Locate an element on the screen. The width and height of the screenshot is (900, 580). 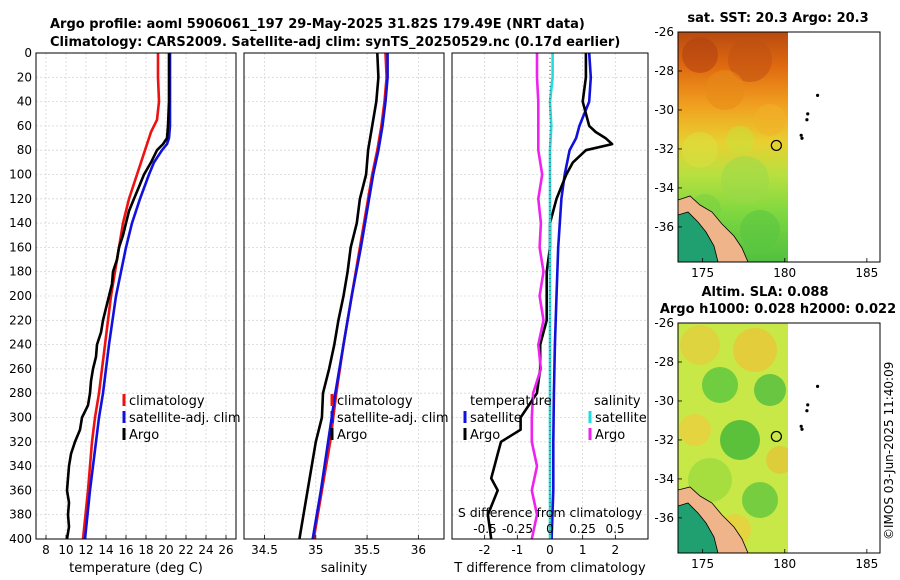
x-tick-label: 10 is located at coordinates (65, 550).